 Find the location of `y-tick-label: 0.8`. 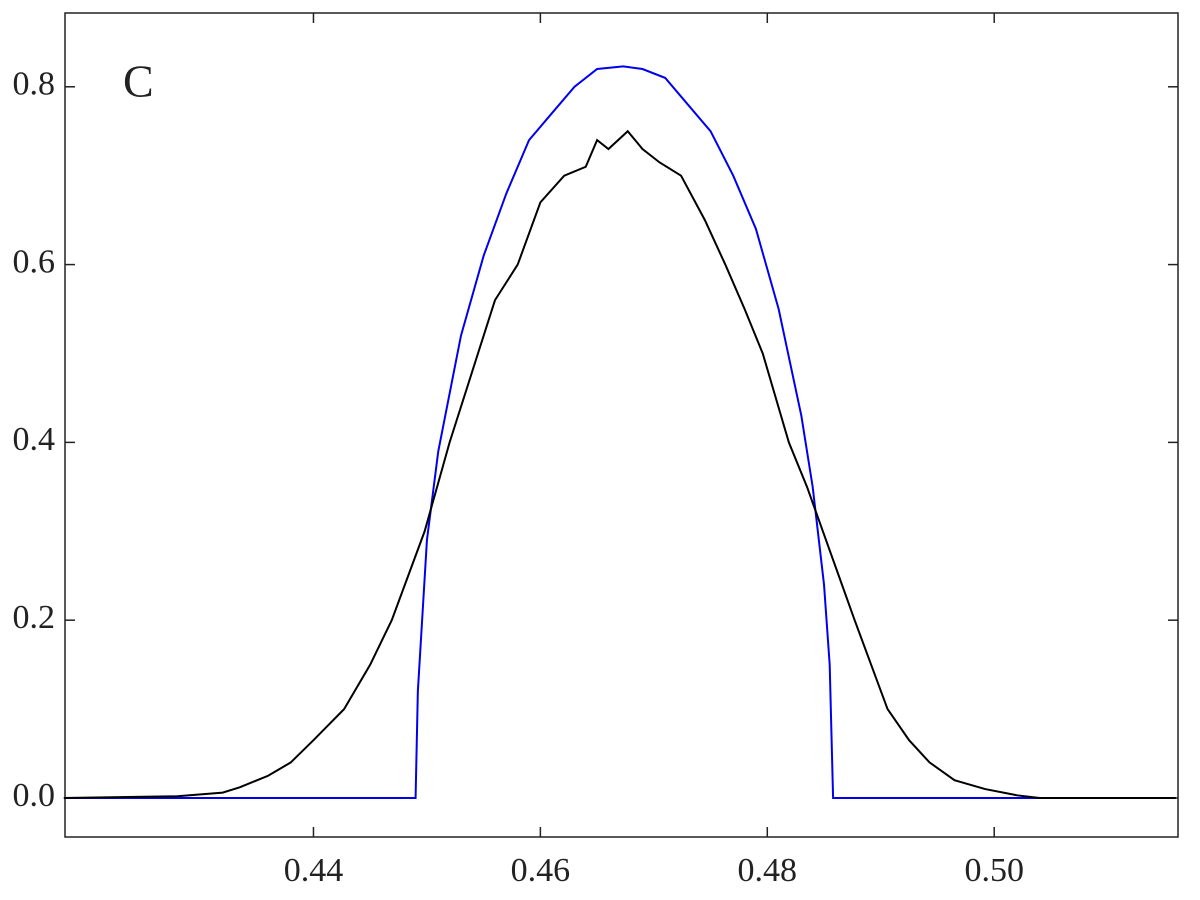

y-tick-label: 0.8 is located at coordinates (34, 84).